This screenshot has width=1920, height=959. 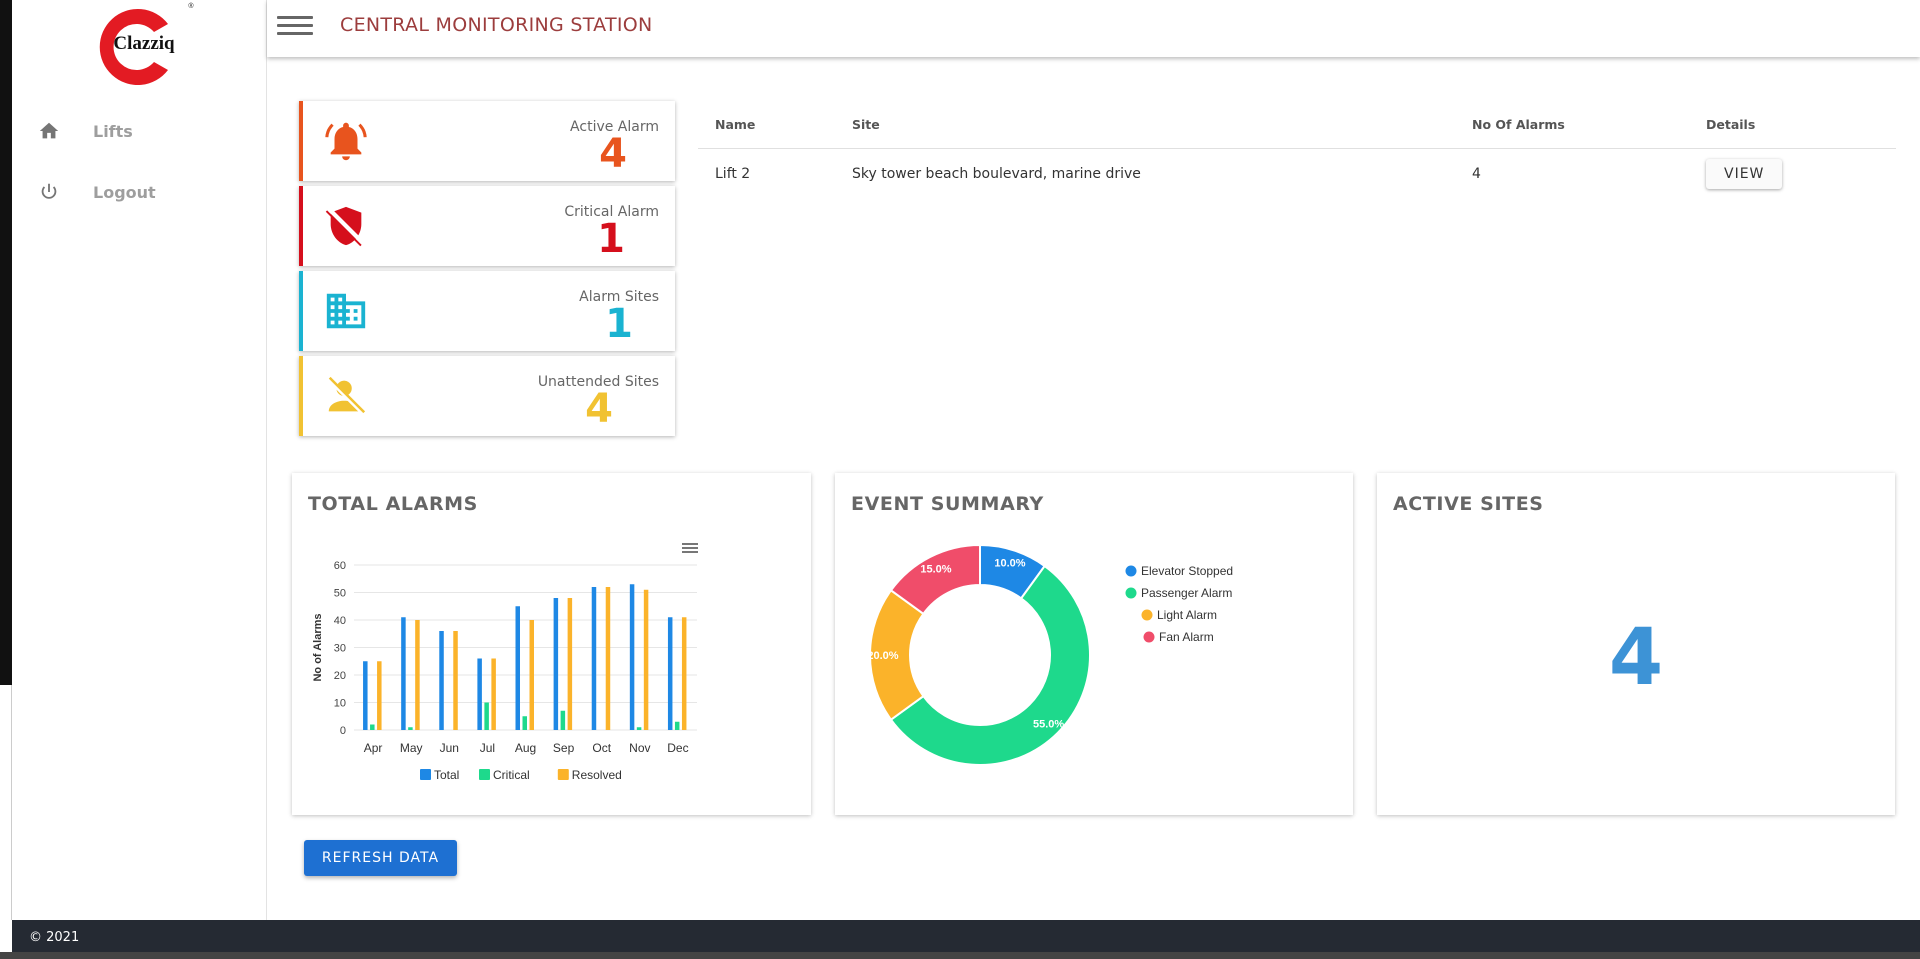 What do you see at coordinates (318, 647) in the screenshot?
I see `y-axis-label: No of Alarms` at bounding box center [318, 647].